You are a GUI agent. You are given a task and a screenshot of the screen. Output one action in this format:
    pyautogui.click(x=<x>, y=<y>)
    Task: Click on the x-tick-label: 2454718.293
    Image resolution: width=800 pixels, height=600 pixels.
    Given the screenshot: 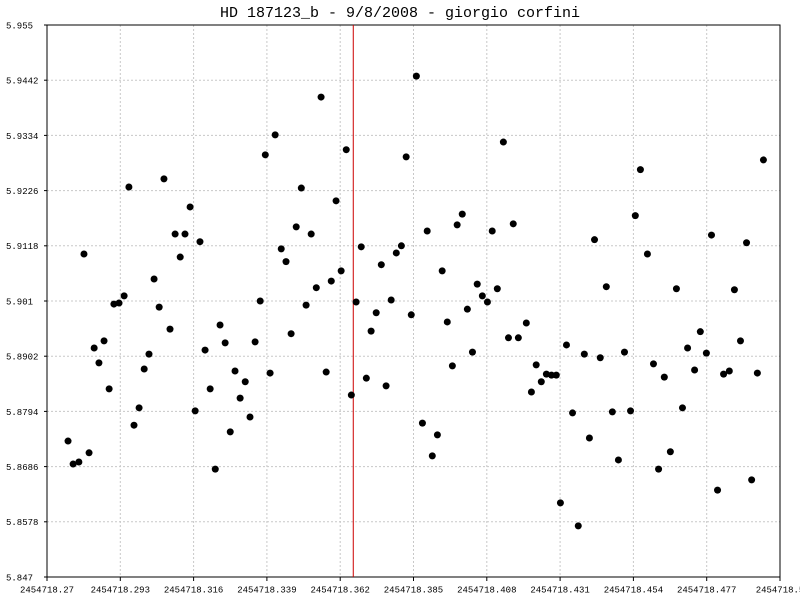 What is the action you would take?
    pyautogui.click(x=120, y=590)
    